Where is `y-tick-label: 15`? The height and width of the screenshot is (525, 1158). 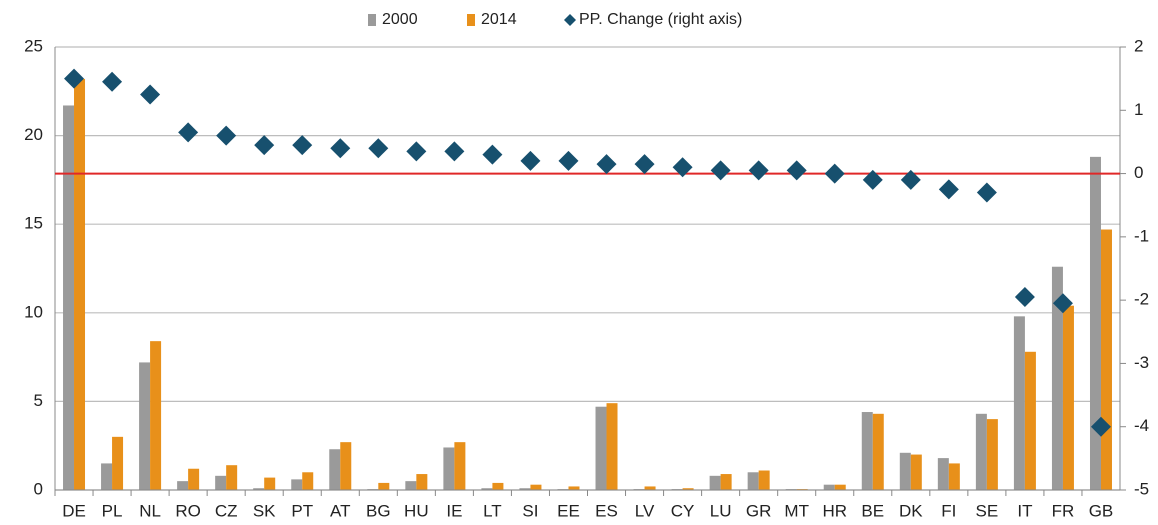 y-tick-label: 15 is located at coordinates (33, 223).